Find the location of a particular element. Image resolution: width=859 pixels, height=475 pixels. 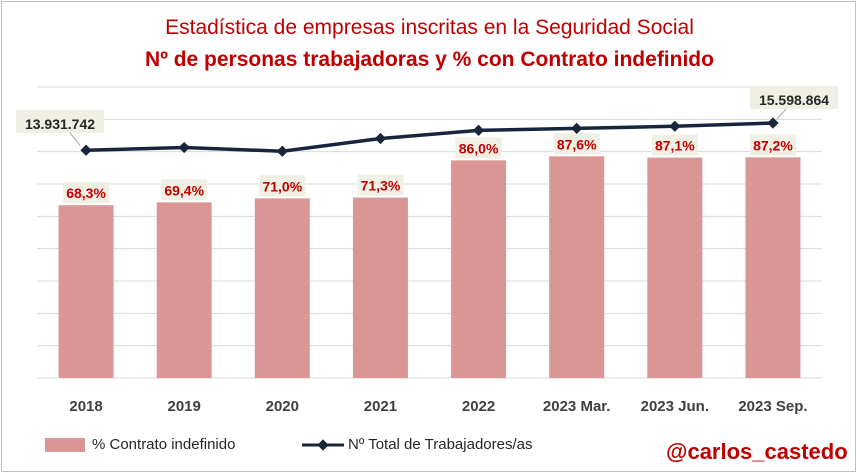

x-tick-label: 2018 is located at coordinates (85, 406).